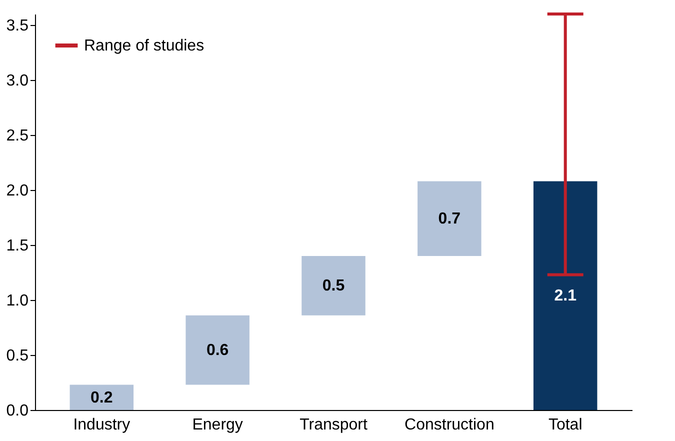 The width and height of the screenshot is (675, 441). I want to click on y-tick-label: 3.0, so click(17, 81).